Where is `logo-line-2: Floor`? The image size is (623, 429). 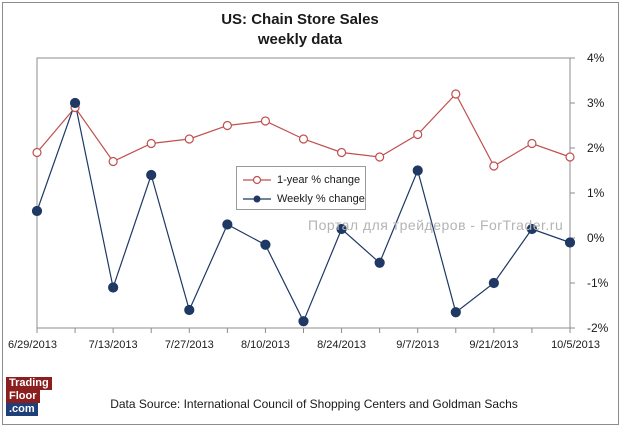 logo-line-2: Floor is located at coordinates (23, 396).